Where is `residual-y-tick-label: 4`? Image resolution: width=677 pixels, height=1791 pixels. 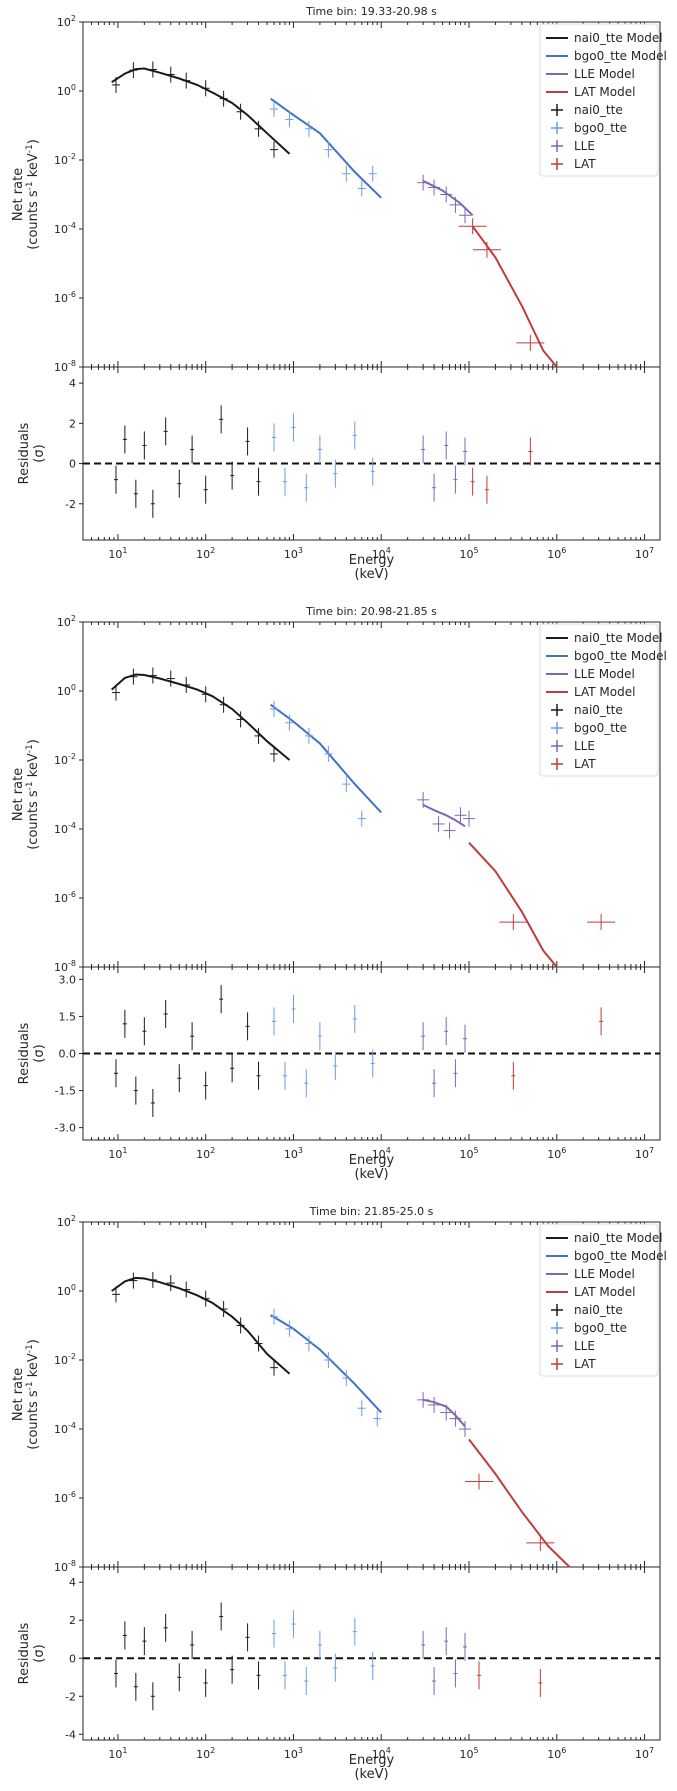 residual-y-tick-label: 4 is located at coordinates (72, 1582).